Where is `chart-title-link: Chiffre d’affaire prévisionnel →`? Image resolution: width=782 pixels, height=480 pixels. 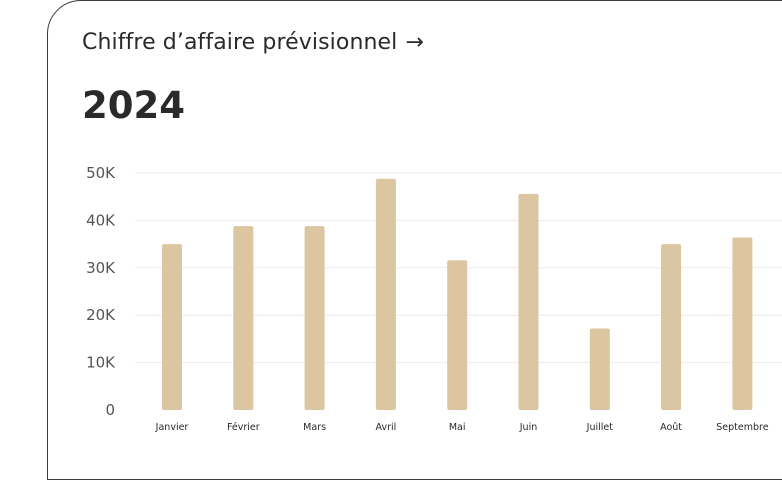
chart-title-link: Chiffre d’affaire prévisionnel → is located at coordinates (253, 42).